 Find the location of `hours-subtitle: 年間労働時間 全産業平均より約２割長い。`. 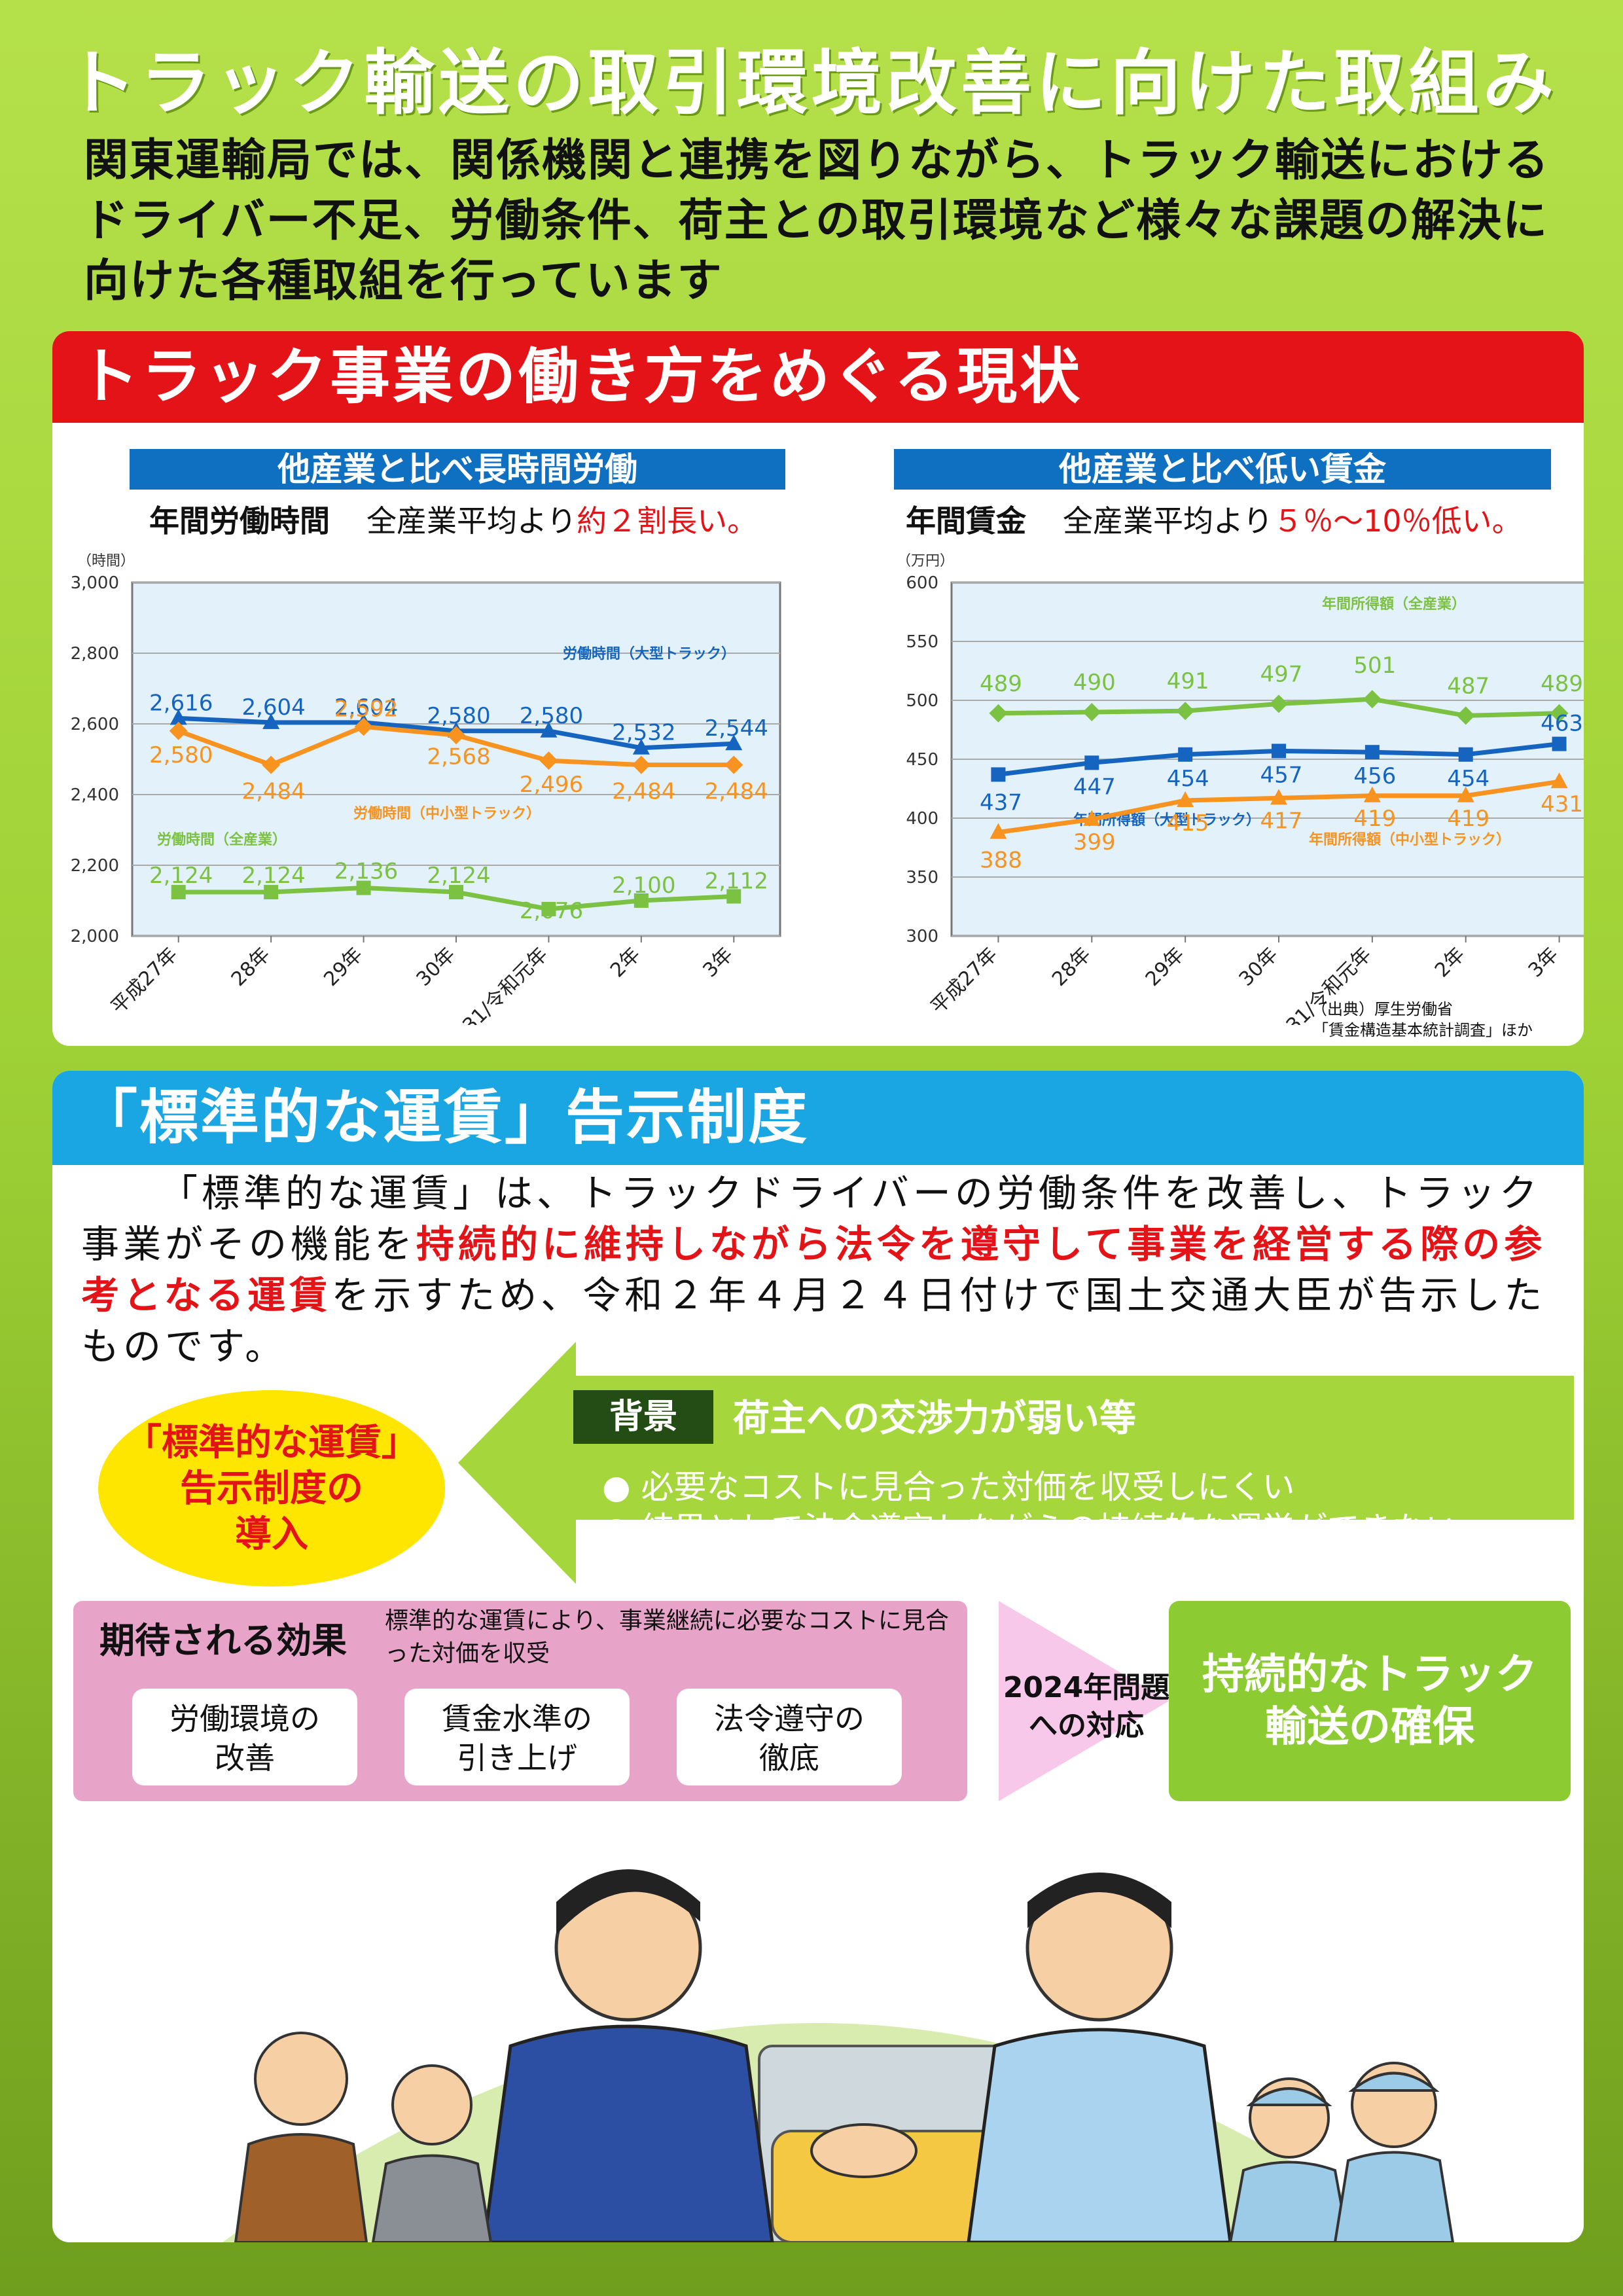

hours-subtitle: 年間労働時間 全産業平均より約２割長い。 is located at coordinates (453, 519).